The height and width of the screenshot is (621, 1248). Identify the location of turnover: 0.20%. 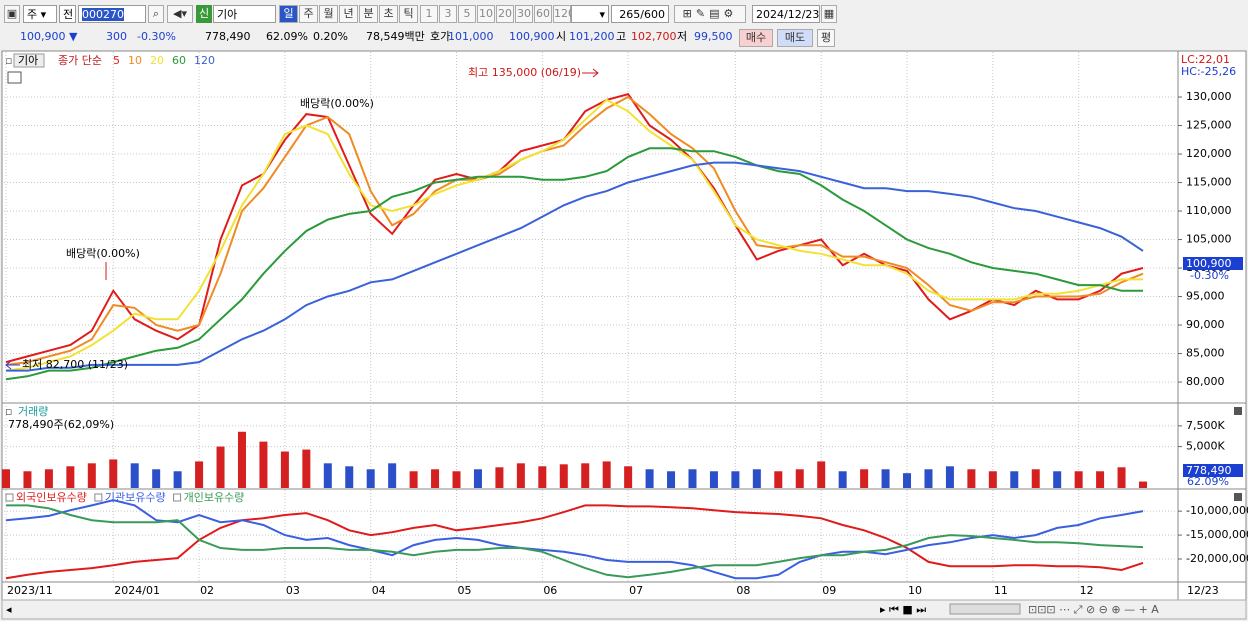
(330, 36).